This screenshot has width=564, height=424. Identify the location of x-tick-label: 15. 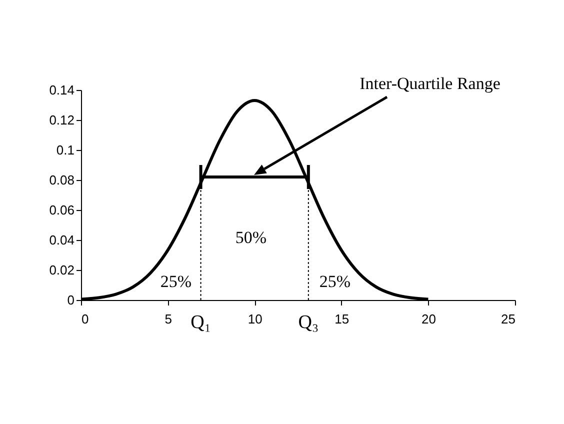
(342, 319).